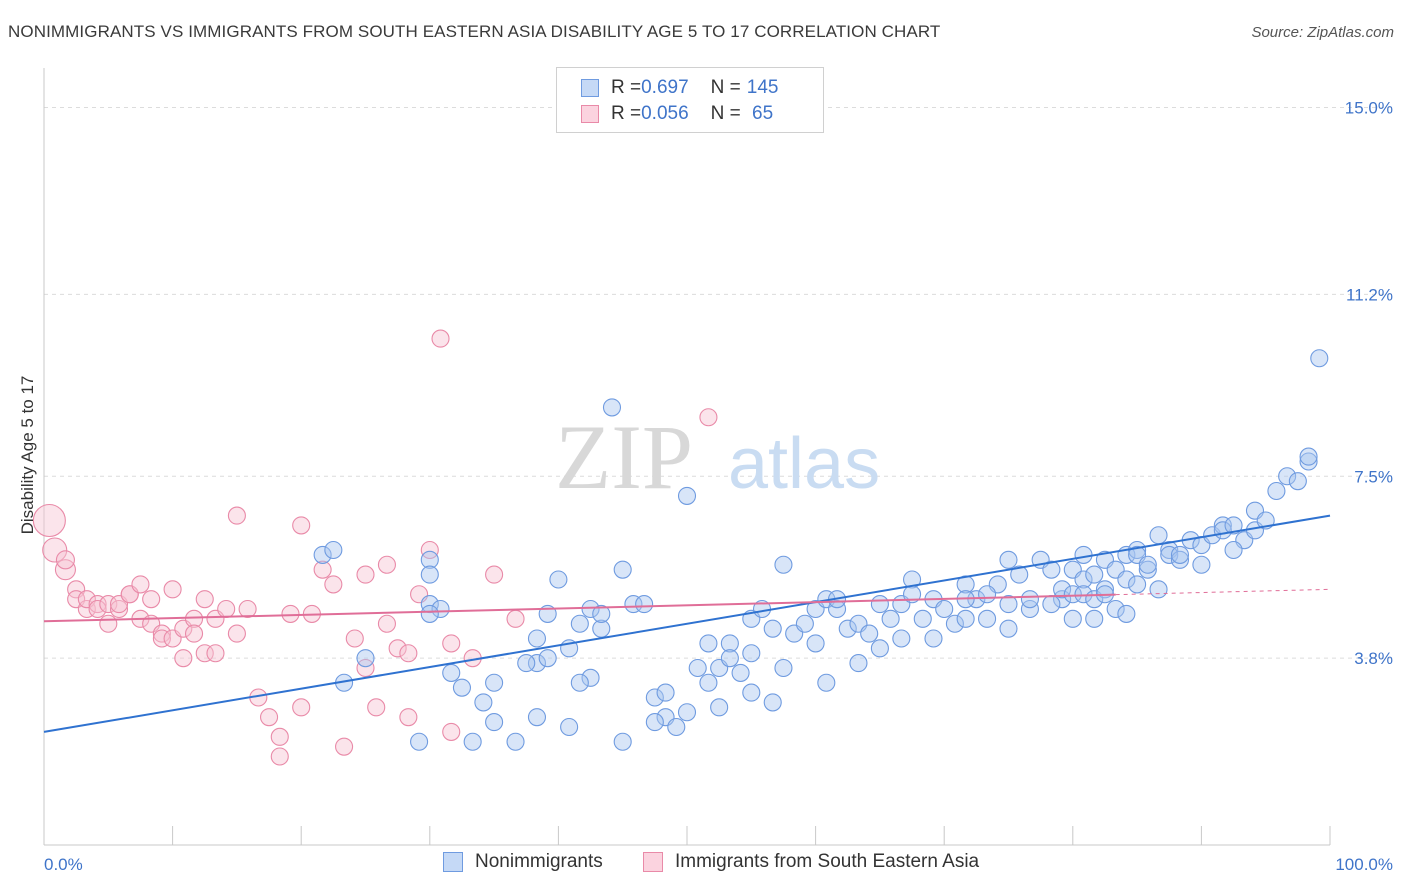 The height and width of the screenshot is (892, 1406). I want to click on legend-row-immigrants: R = 0.056 N = 65, so click(677, 114).